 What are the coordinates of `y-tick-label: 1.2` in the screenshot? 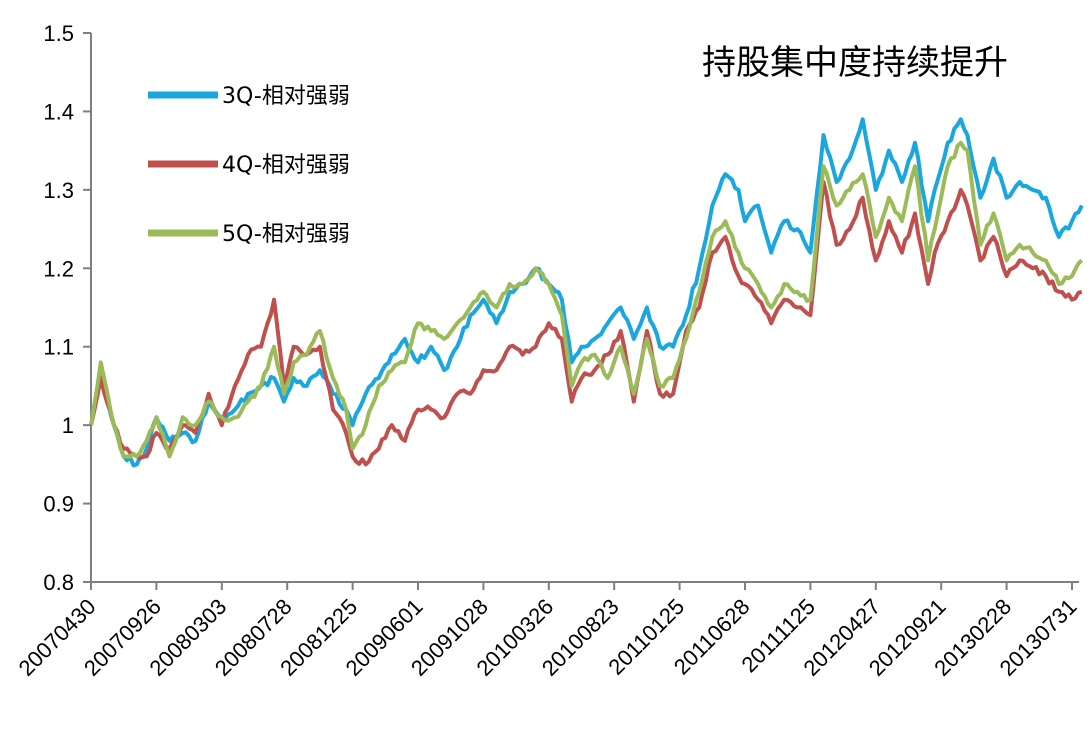 It's located at (58, 268).